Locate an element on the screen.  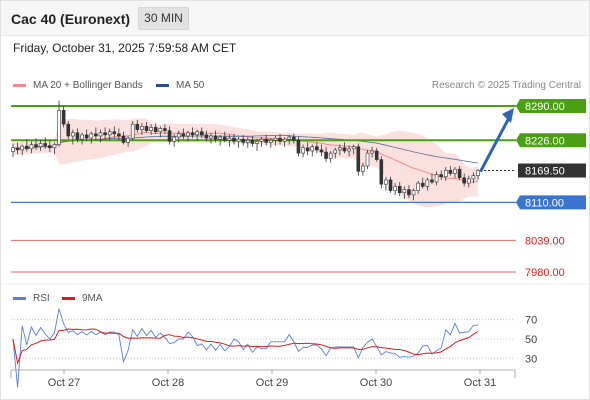
level-label-1: 8226.00 is located at coordinates (551, 140).